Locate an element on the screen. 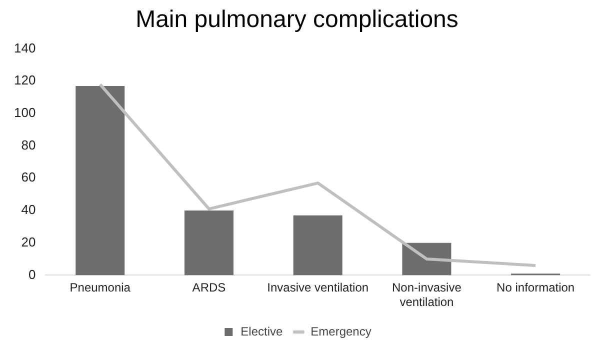 The image size is (600, 348). y-tick-label: 20 is located at coordinates (28, 242).